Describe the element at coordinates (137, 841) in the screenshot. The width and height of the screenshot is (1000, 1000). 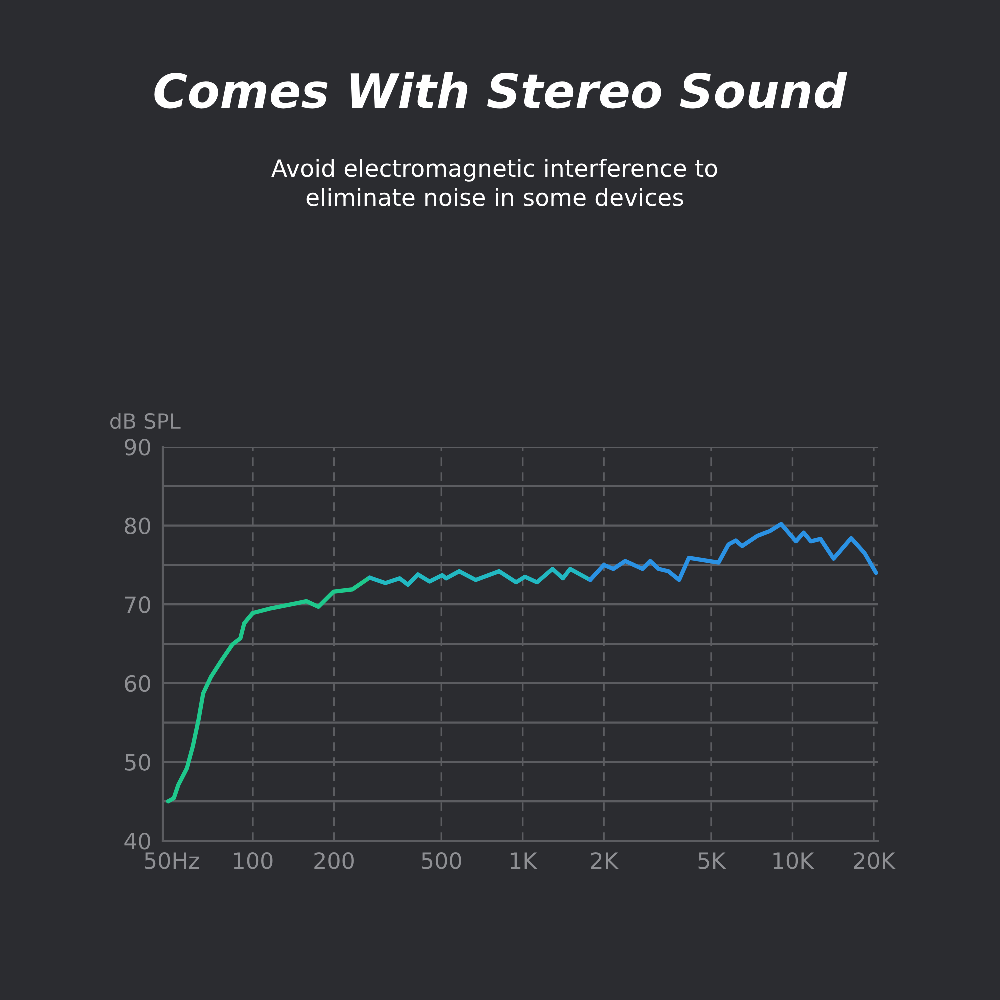
I see `y-tick-label: 40` at that location.